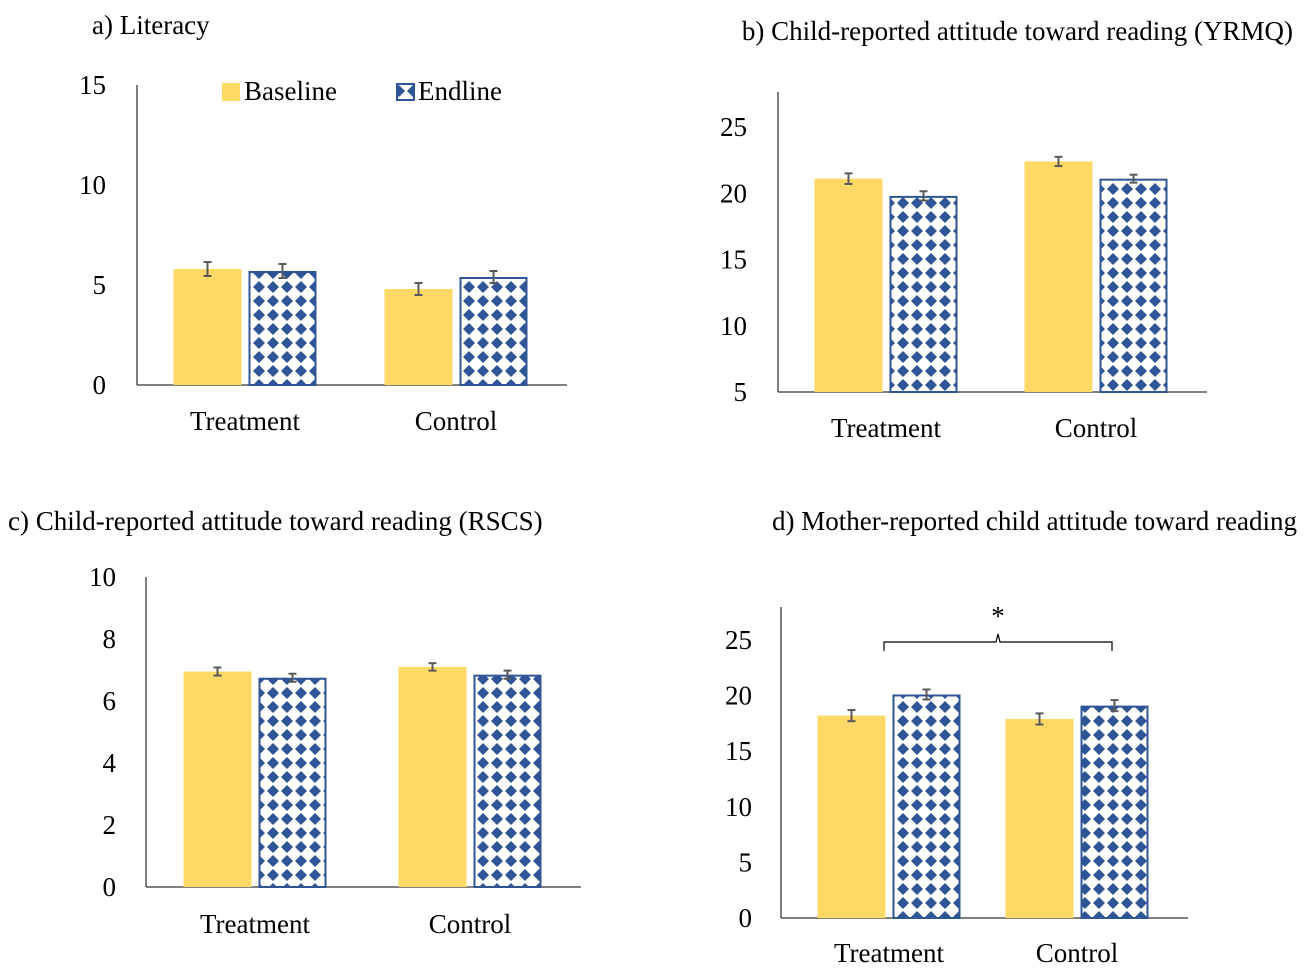  I want to click on panel-c-rscs: 0 2 4 6 8 10 Treatment Control, so click(335, 750).